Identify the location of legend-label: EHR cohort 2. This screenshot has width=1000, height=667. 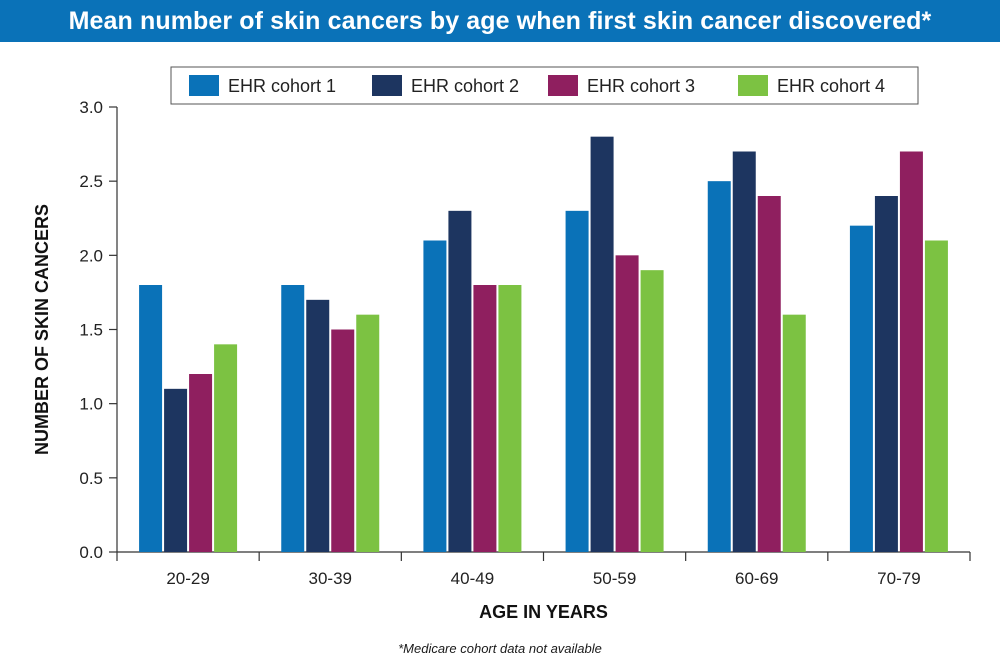
(465, 86).